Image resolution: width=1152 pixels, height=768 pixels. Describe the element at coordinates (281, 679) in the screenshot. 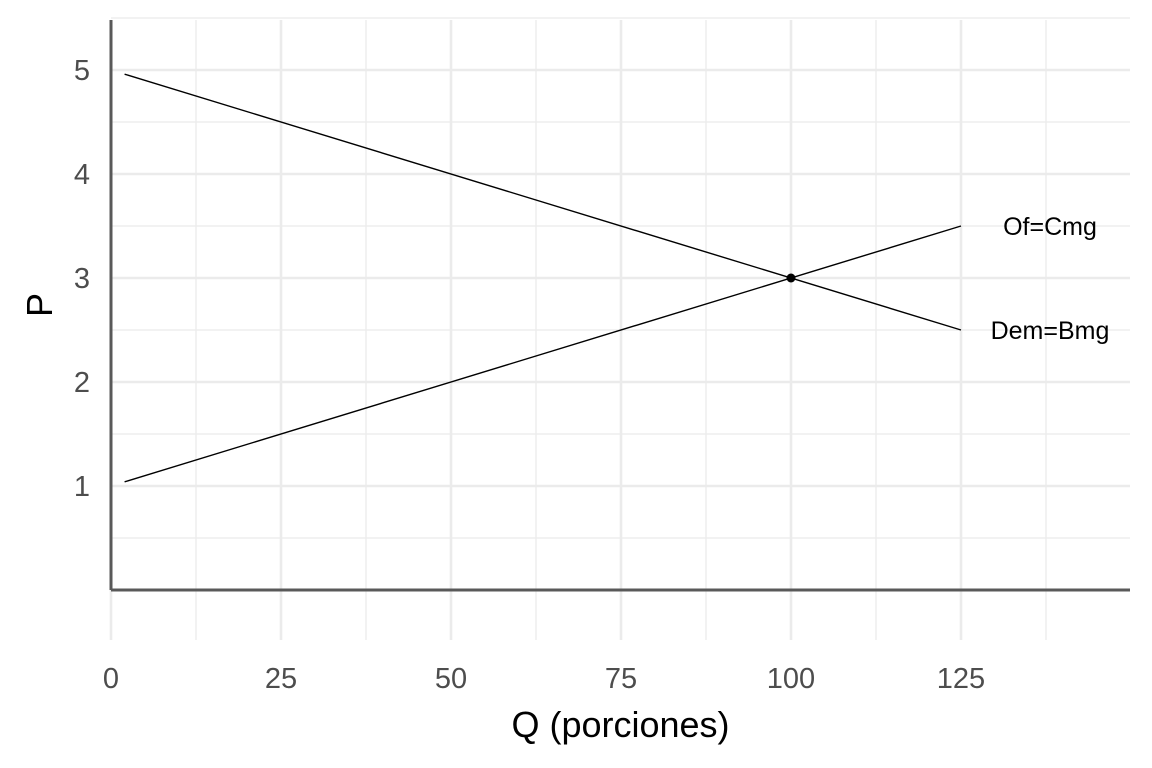

I see `x-tick-label: 25` at that location.